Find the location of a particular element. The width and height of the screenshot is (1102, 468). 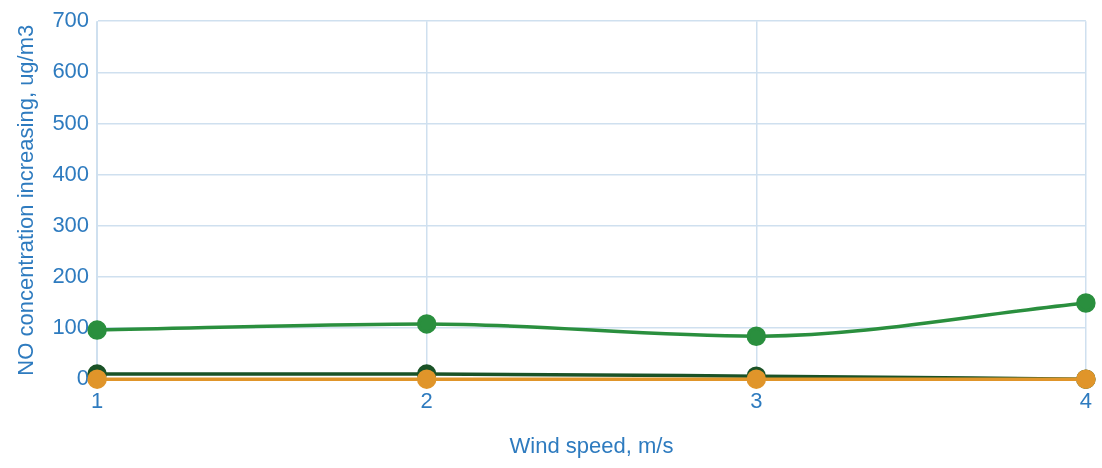

y-tick-label: 600 is located at coordinates (71, 71).